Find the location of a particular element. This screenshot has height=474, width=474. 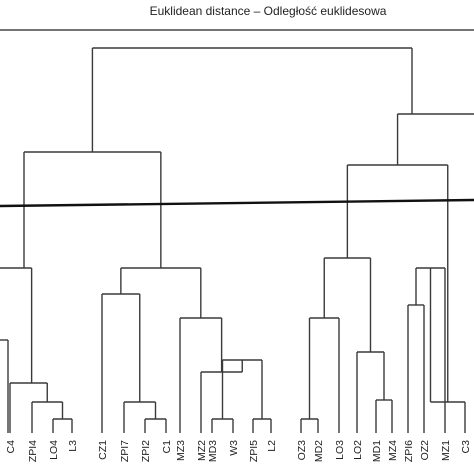

leaf-label-zpi5: ZPI5 is located at coordinates (254, 451).